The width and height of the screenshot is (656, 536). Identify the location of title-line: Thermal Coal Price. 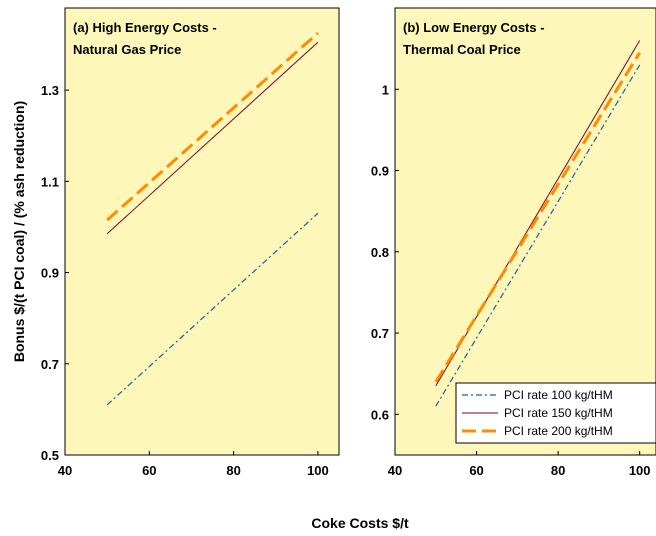
(462, 49).